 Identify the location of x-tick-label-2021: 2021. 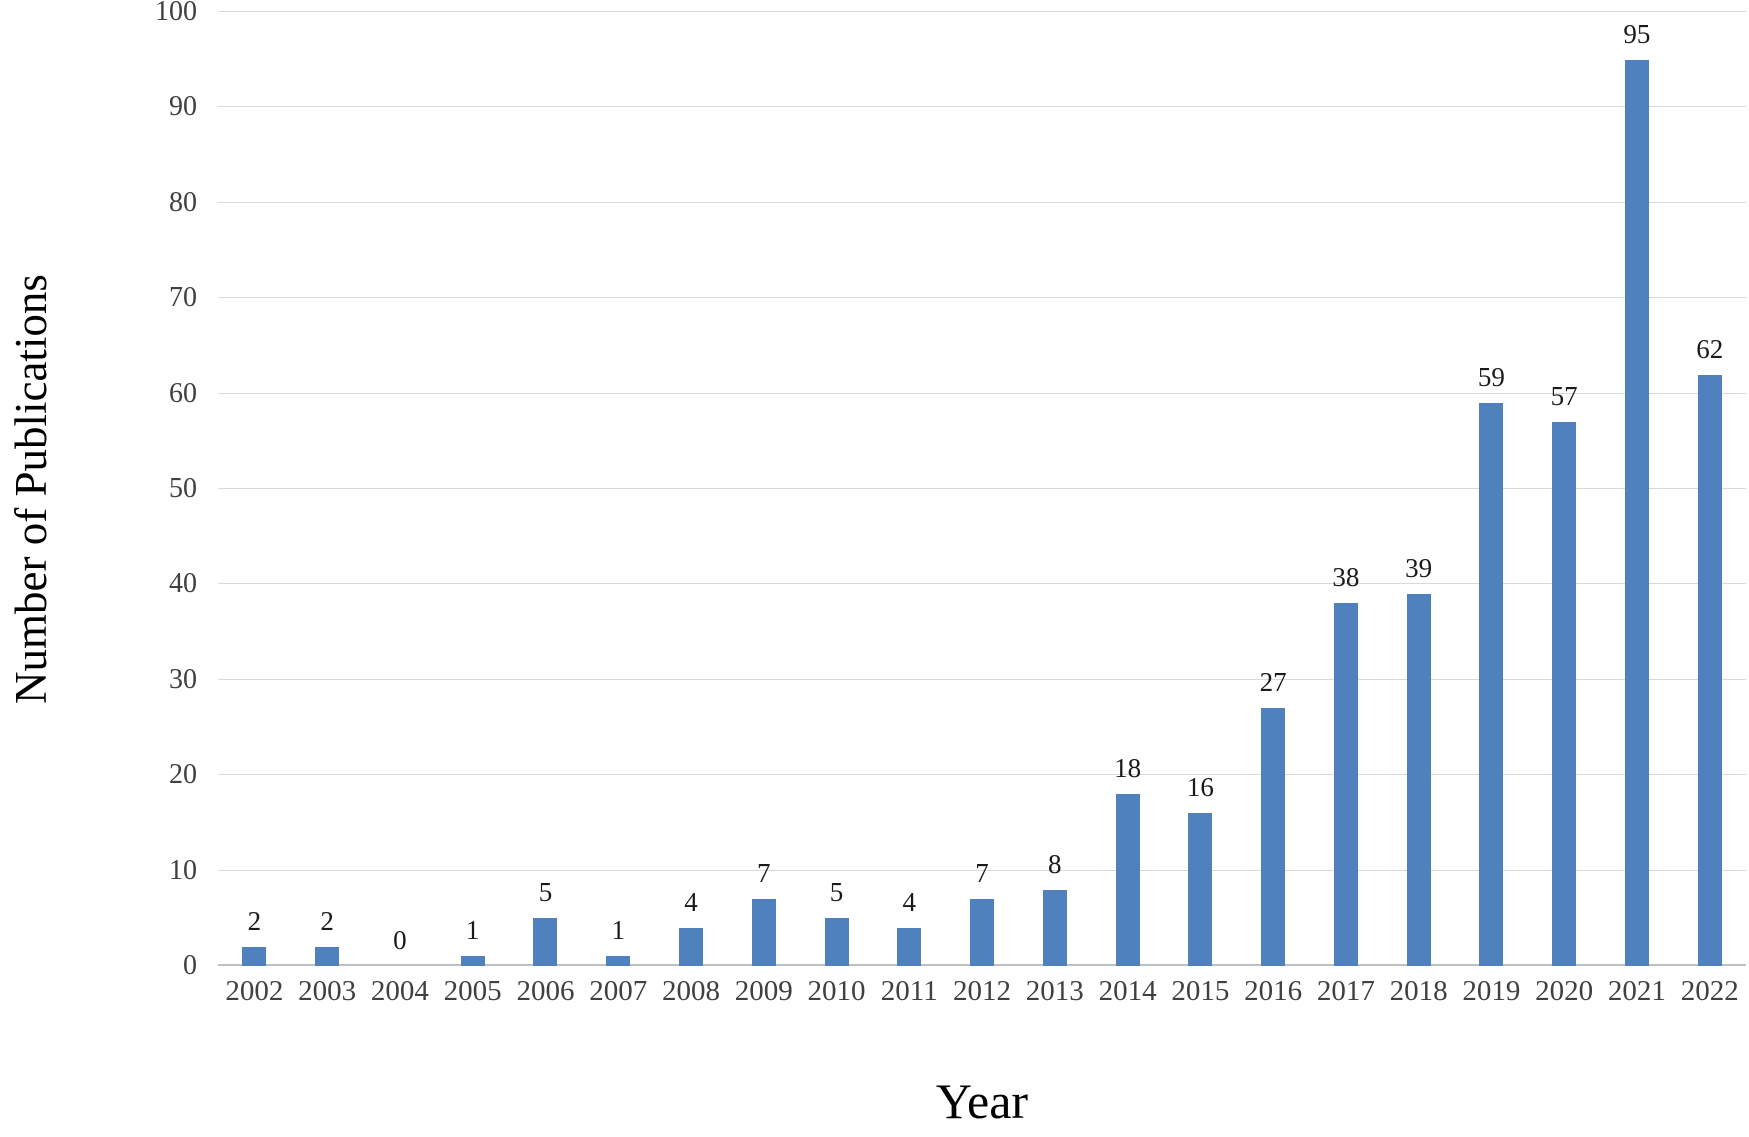
(1636, 991).